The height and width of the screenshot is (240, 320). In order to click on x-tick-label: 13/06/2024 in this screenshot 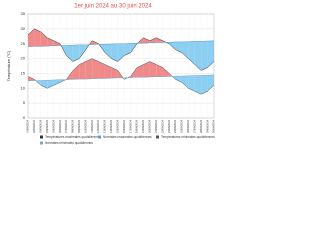, I will do `click(105, 126)`.